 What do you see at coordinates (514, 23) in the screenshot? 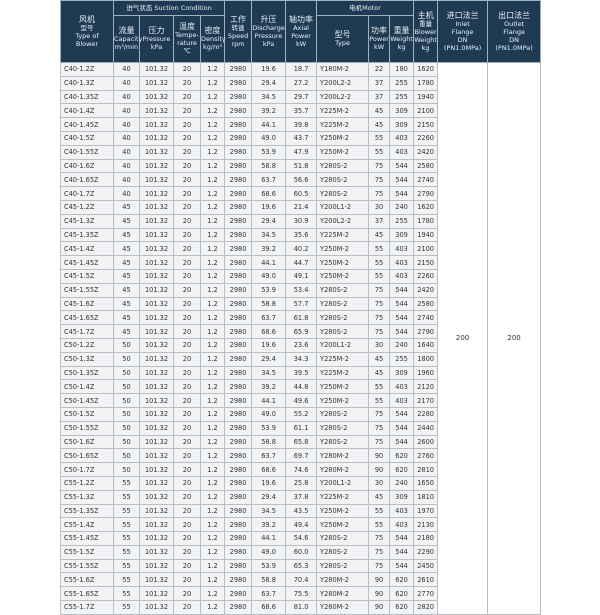
I see `header-line: Outlet` at bounding box center [514, 23].